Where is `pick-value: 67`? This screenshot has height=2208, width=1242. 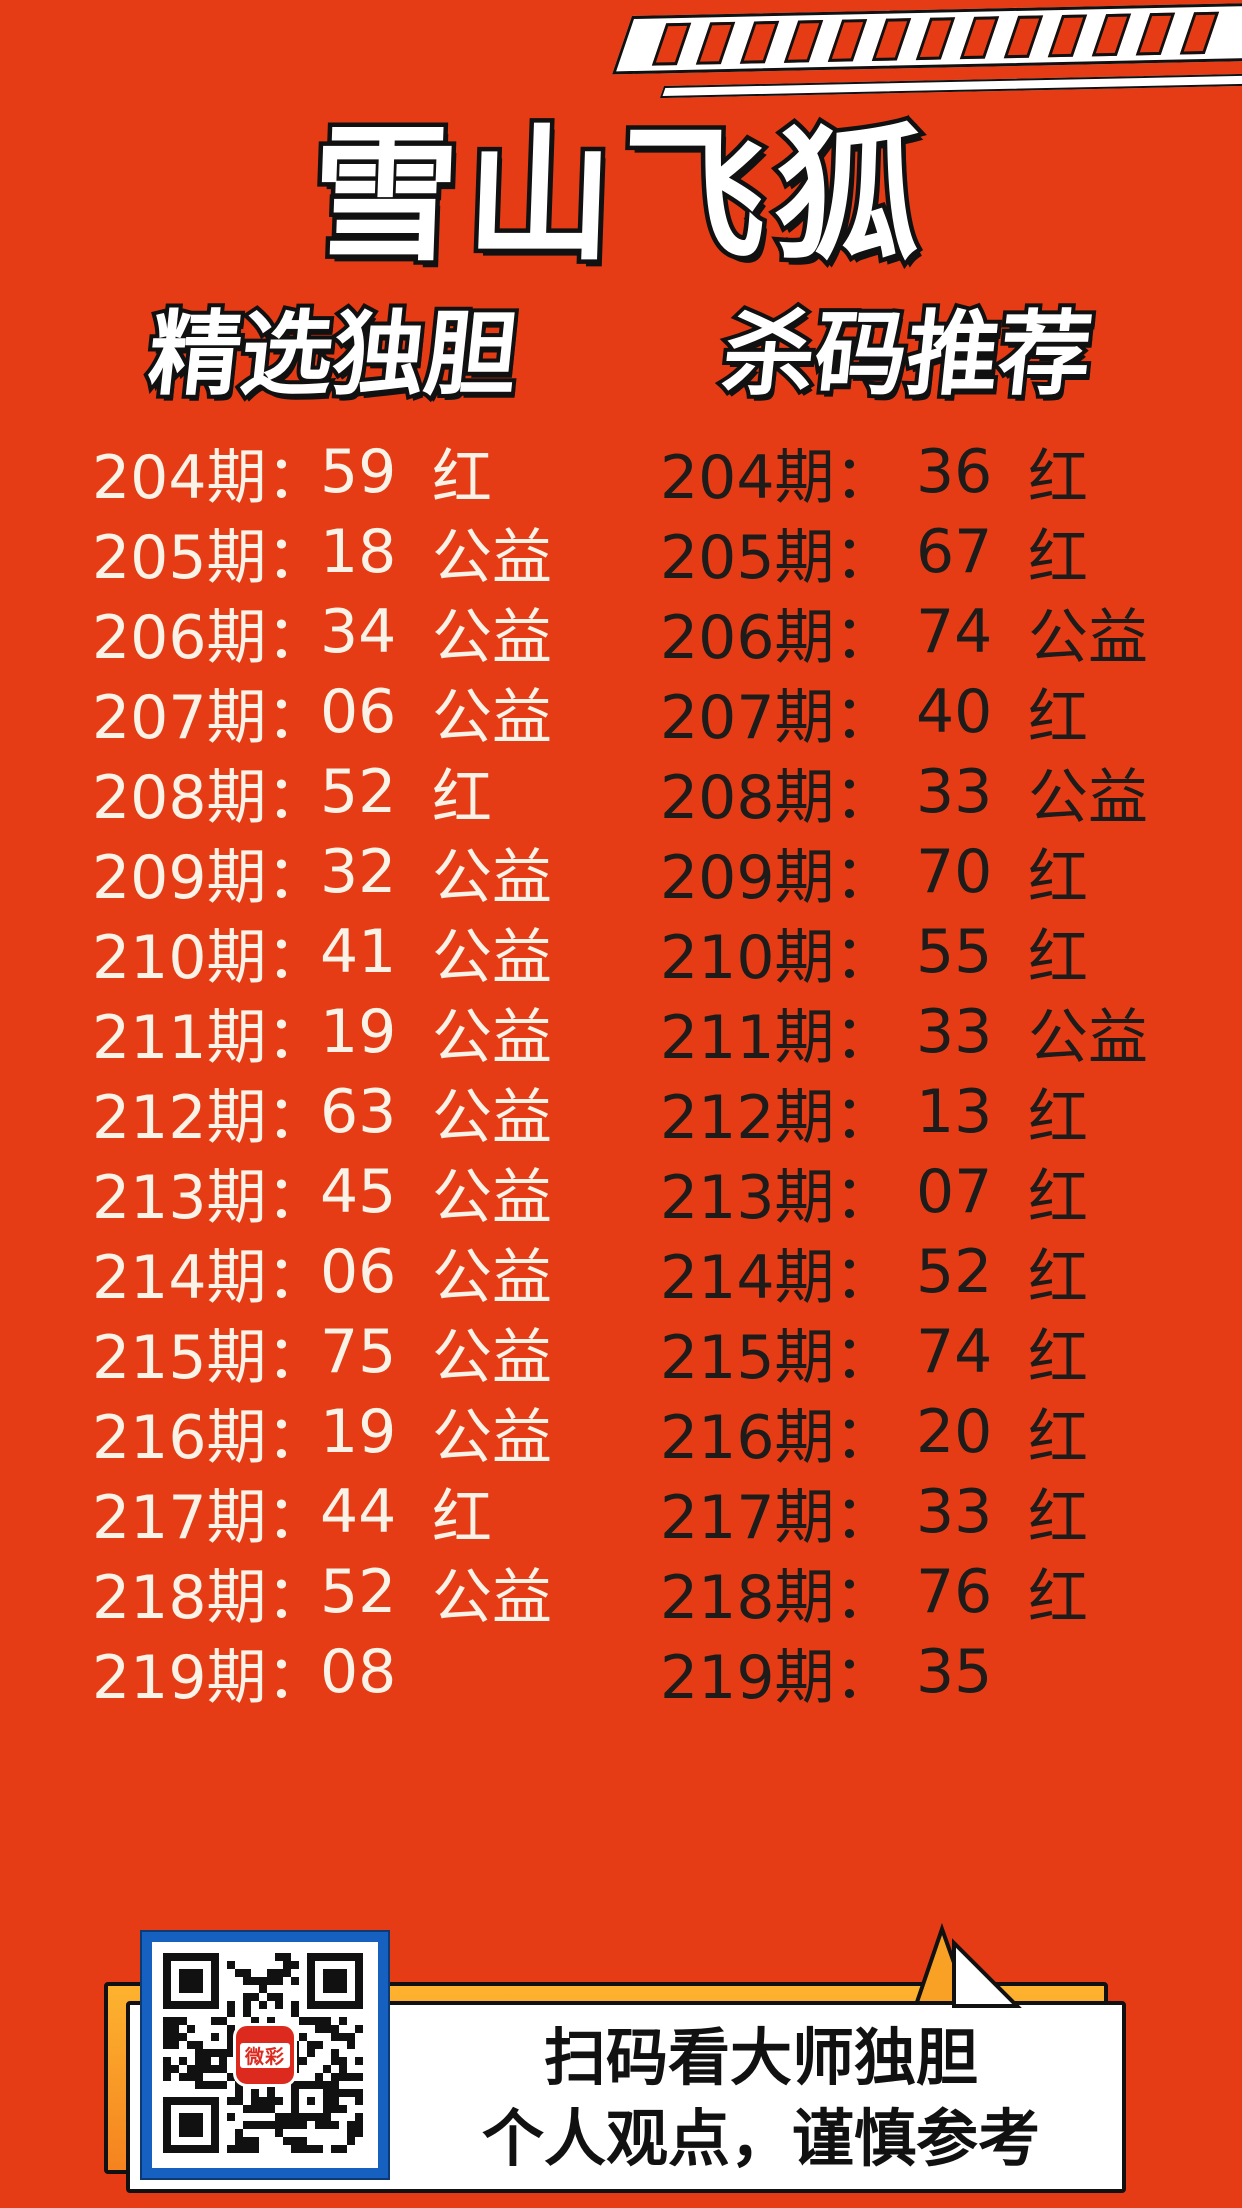 pick-value: 67 is located at coordinates (954, 552).